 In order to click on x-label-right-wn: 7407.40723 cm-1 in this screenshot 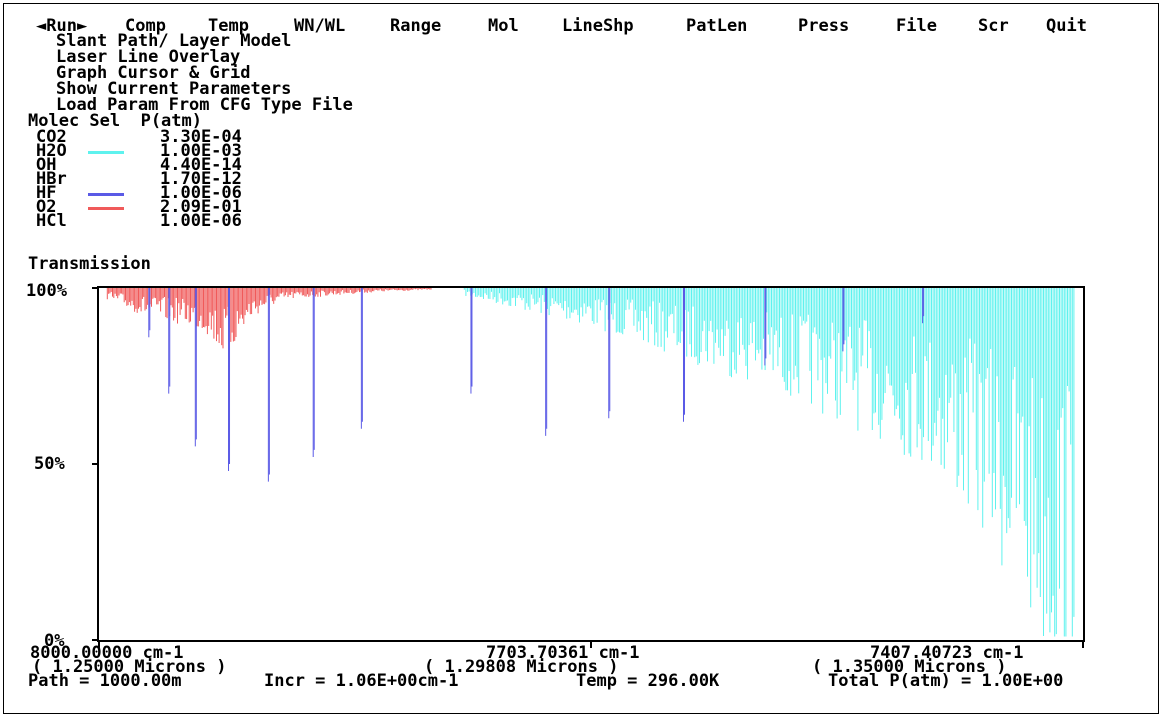, I will do `click(947, 653)`.